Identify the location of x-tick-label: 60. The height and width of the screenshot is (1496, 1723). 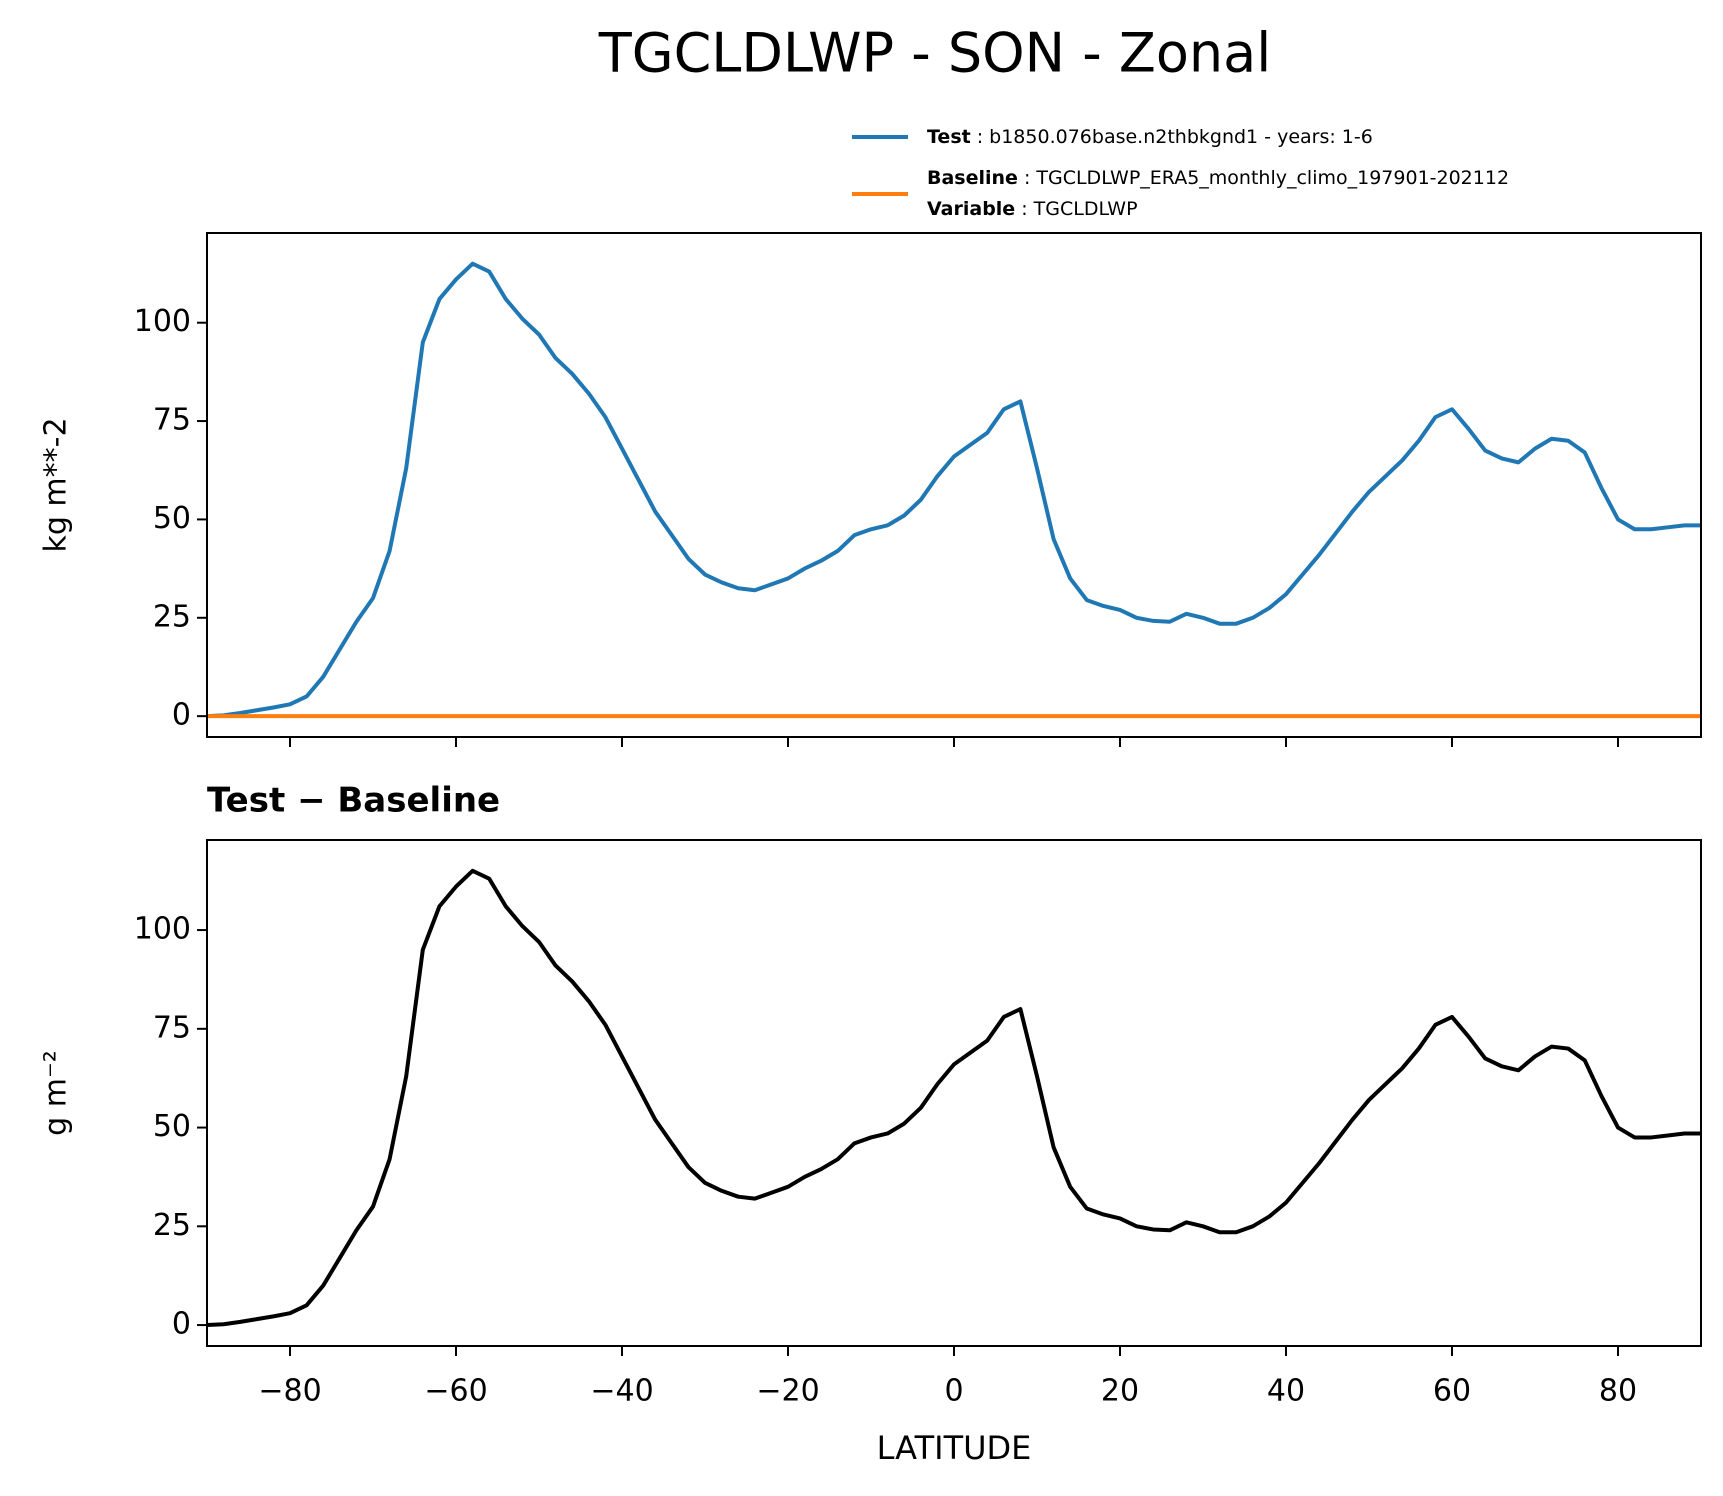
(1452, 1391).